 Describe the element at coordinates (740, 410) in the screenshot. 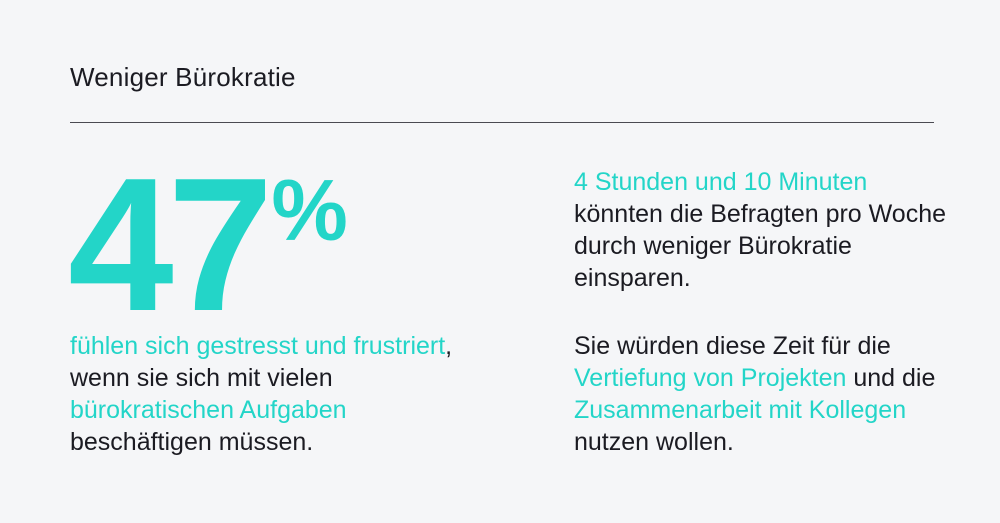

I see `highlight-collaboration: Zusammenarbeit mit Kollegen` at that location.